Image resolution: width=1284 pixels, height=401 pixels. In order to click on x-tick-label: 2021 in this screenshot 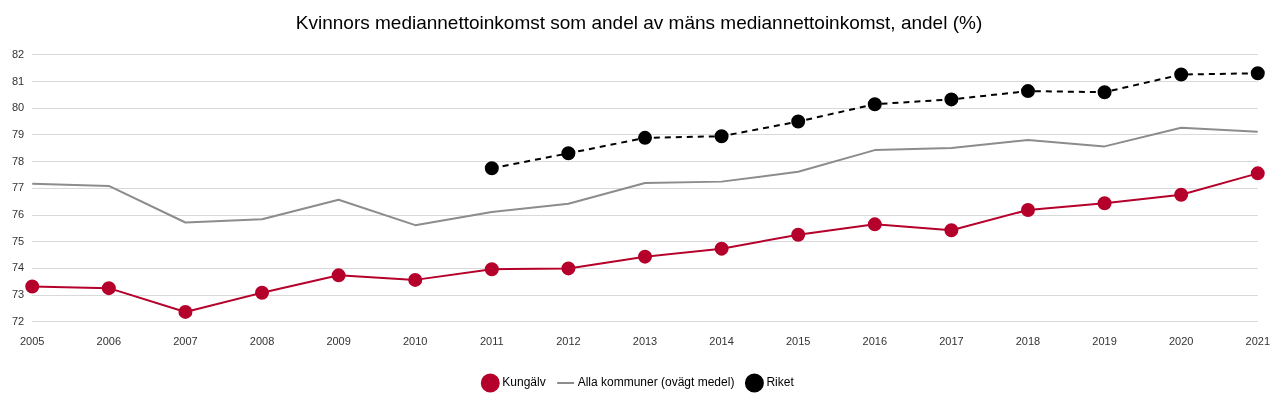, I will do `click(1258, 341)`.